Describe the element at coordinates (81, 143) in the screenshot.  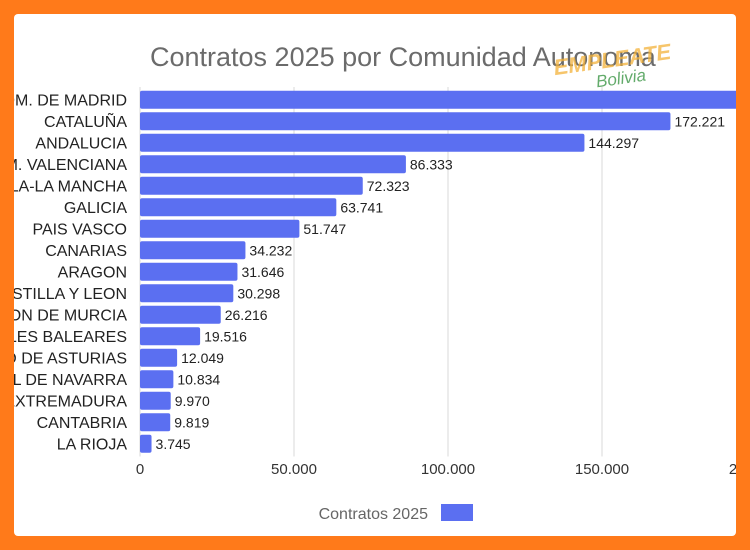
I see `category-label: ANDALUCIA` at that location.